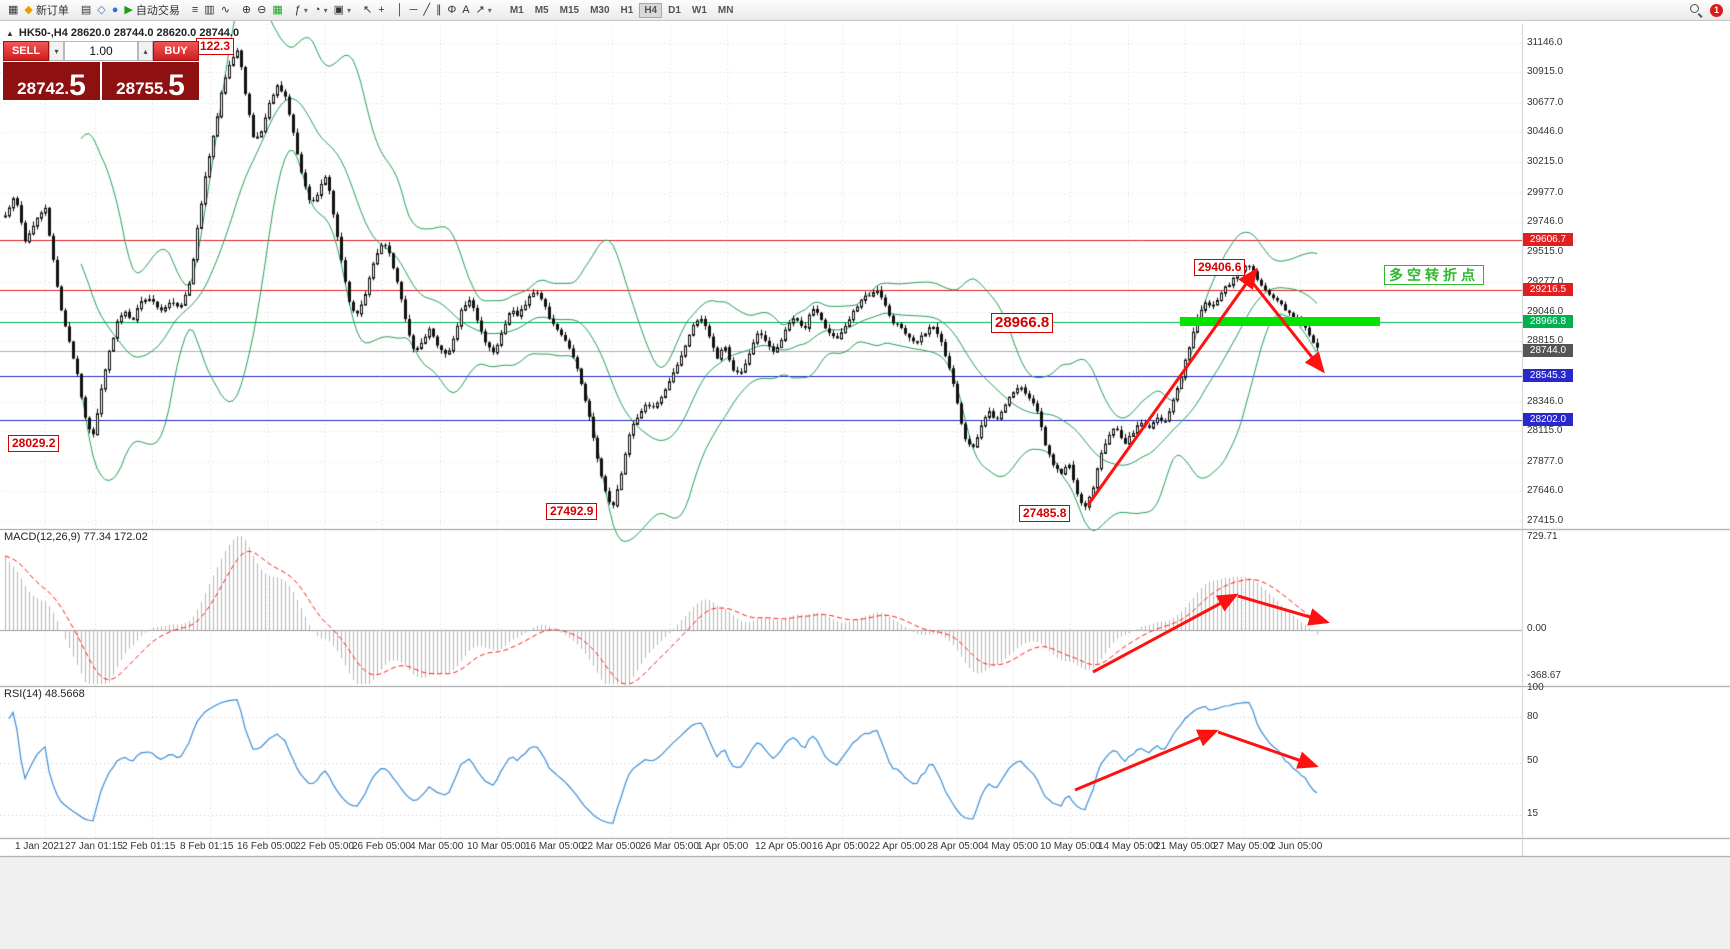 This screenshot has width=1730, height=949. Describe the element at coordinates (338, 9) in the screenshot. I see `templates-button-icon: ▣` at that location.